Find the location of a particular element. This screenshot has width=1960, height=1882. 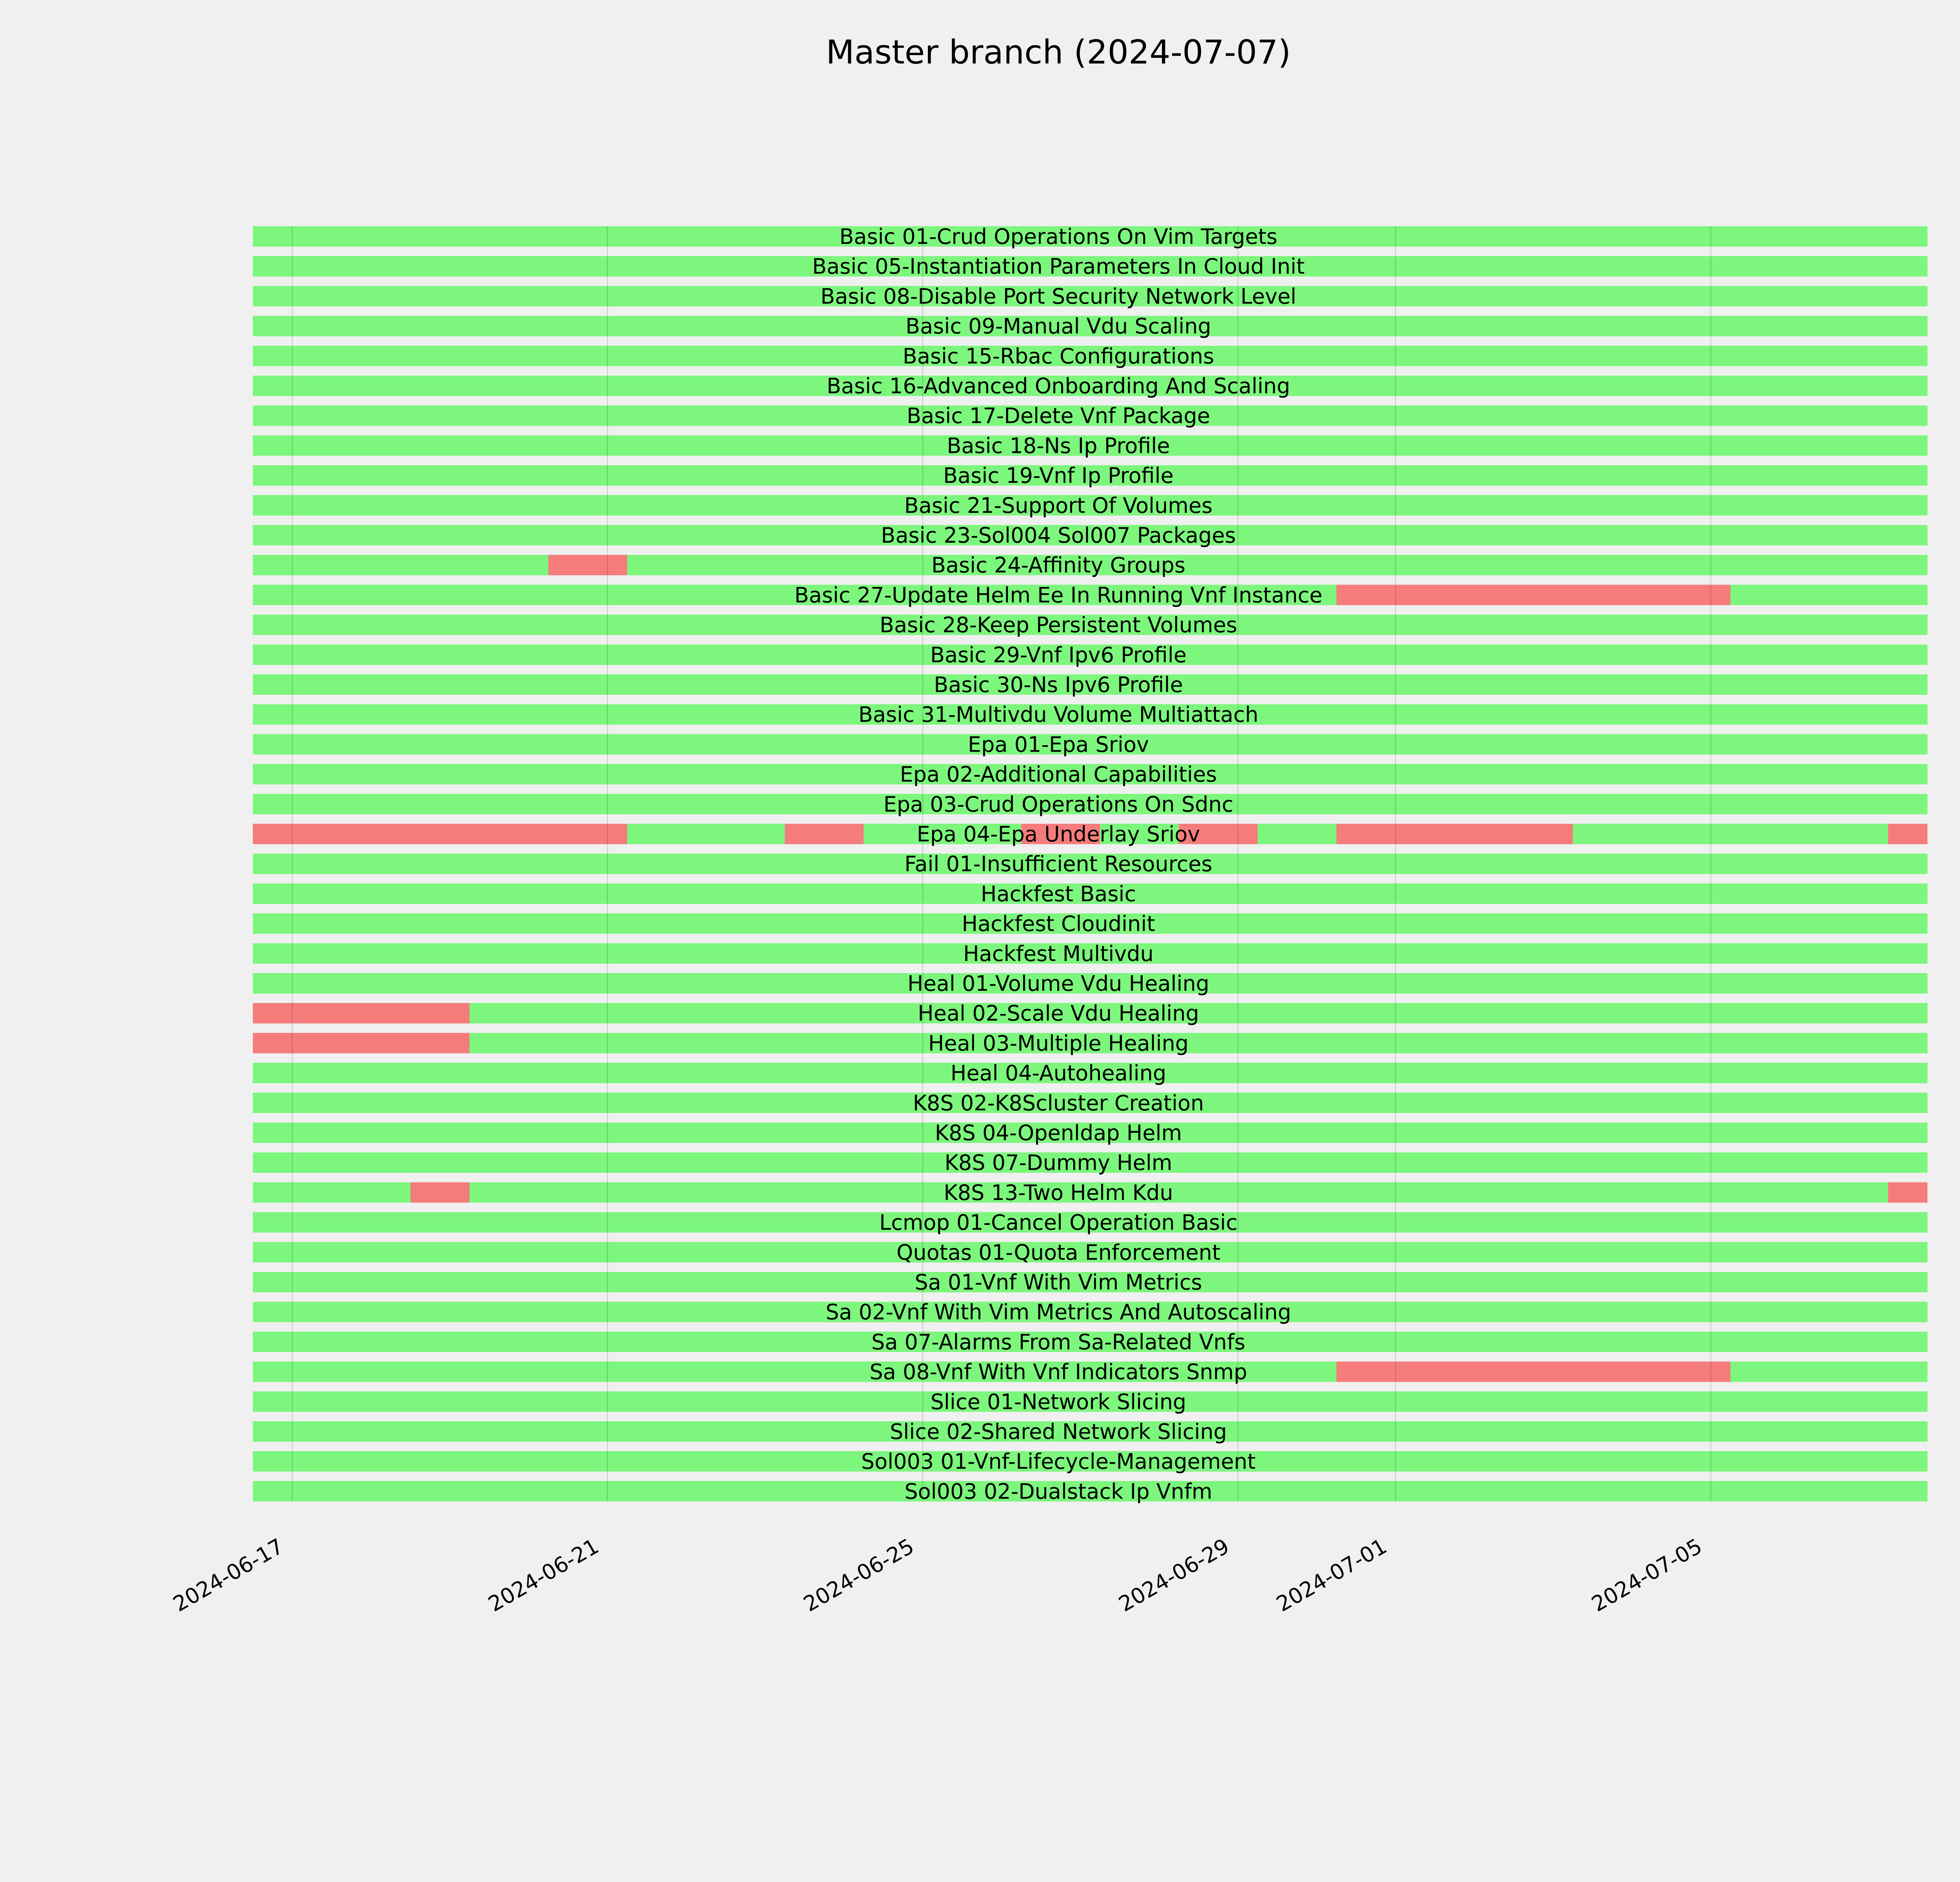

row-label: Basic 01-Crud Operations On Vim Targets is located at coordinates (1058, 236).